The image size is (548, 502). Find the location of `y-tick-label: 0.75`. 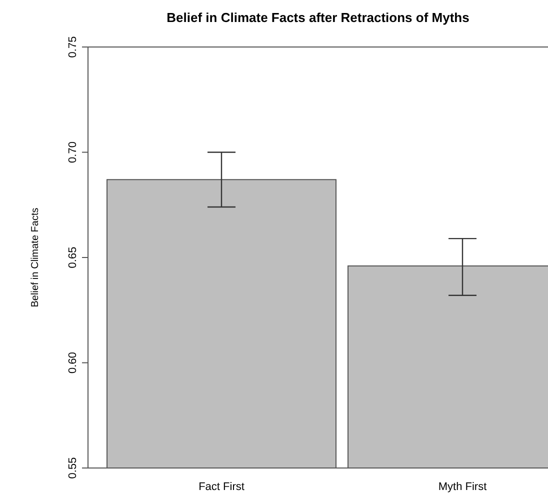

y-tick-label: 0.75 is located at coordinates (73, 47).